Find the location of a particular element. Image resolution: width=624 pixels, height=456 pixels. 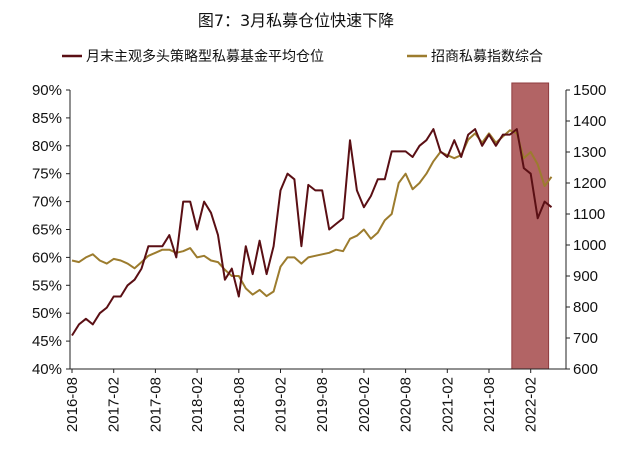

x-tick-label: 2020-08 is located at coordinates (406, 404).